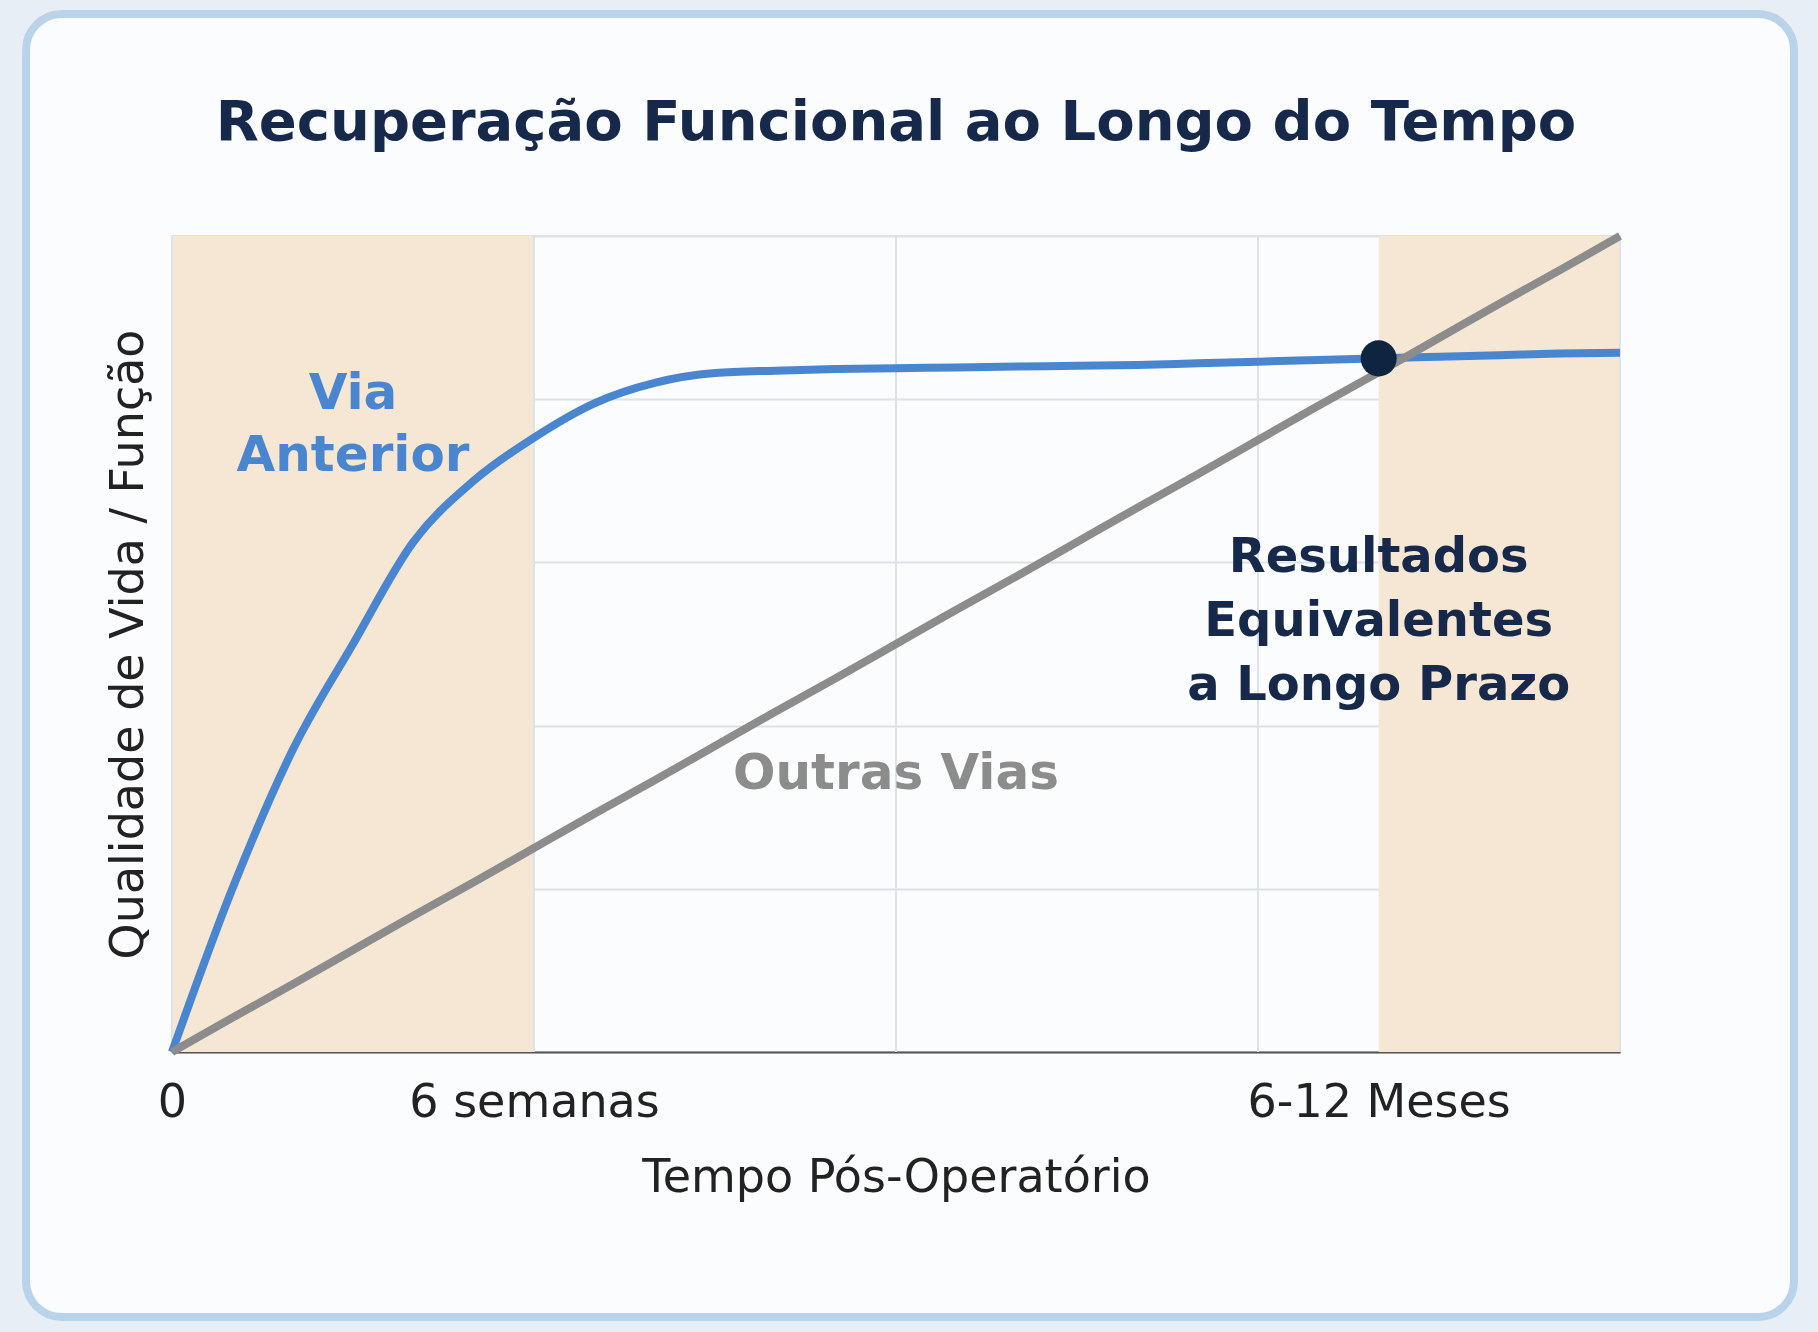  What do you see at coordinates (172, 1100) in the screenshot?
I see `x-tick-label: 0` at bounding box center [172, 1100].